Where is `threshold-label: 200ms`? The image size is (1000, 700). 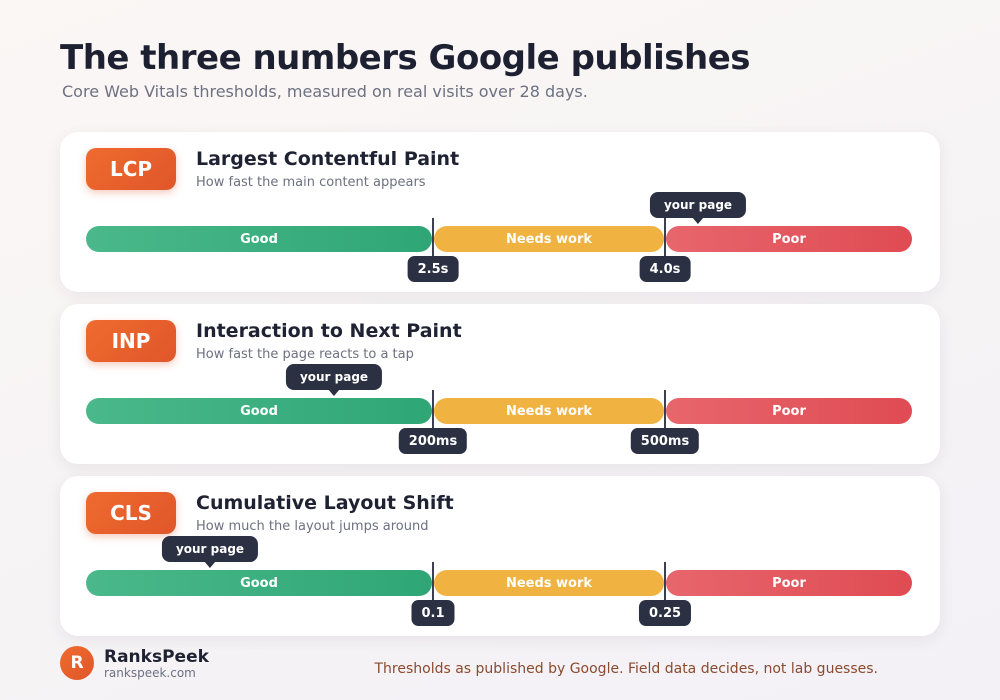
threshold-label: 200ms is located at coordinates (433, 441).